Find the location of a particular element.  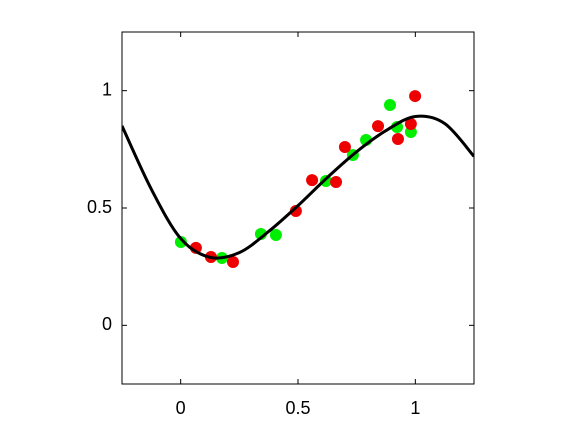

y-tick-label: 0 is located at coordinates (107, 324).